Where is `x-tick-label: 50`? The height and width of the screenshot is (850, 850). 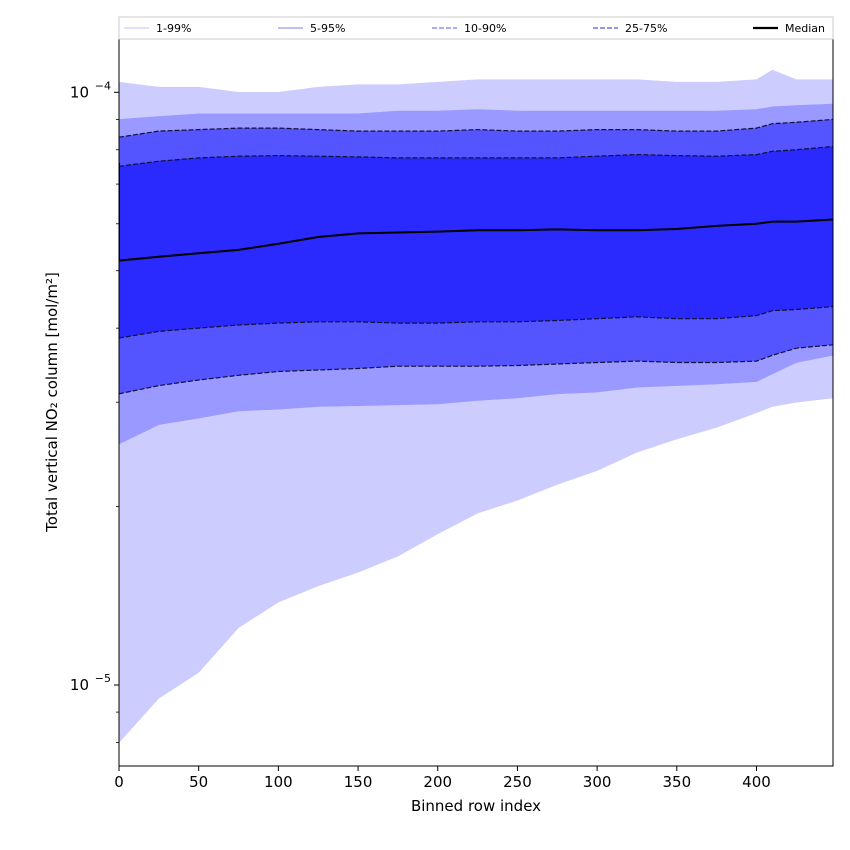 x-tick-label: 50 is located at coordinates (198, 782).